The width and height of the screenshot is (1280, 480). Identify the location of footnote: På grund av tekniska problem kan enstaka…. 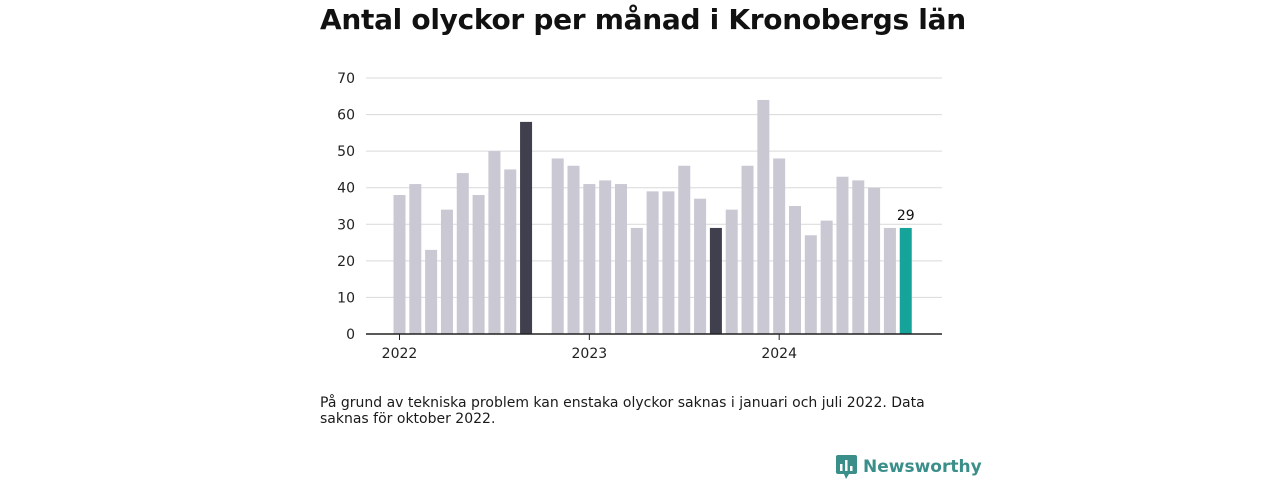
(622, 411).